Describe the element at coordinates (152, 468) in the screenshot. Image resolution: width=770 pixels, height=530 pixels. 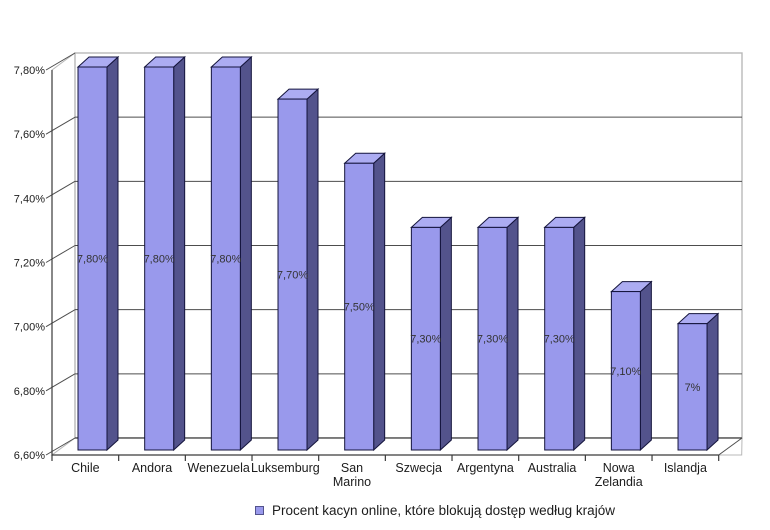
I see `x-axis-label: Andora` at that location.